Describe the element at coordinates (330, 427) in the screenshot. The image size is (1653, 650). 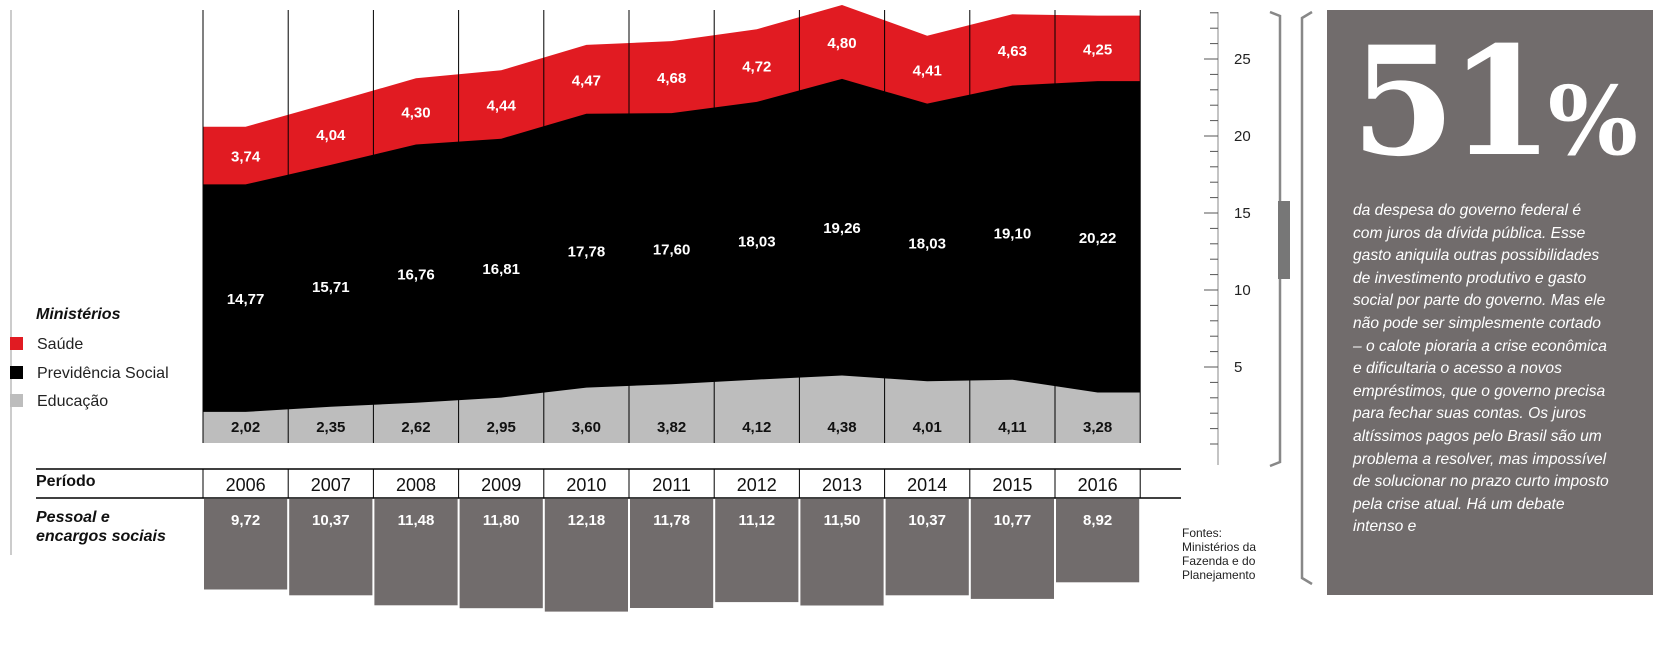
I see `value-label-educa-o: 2,35` at that location.